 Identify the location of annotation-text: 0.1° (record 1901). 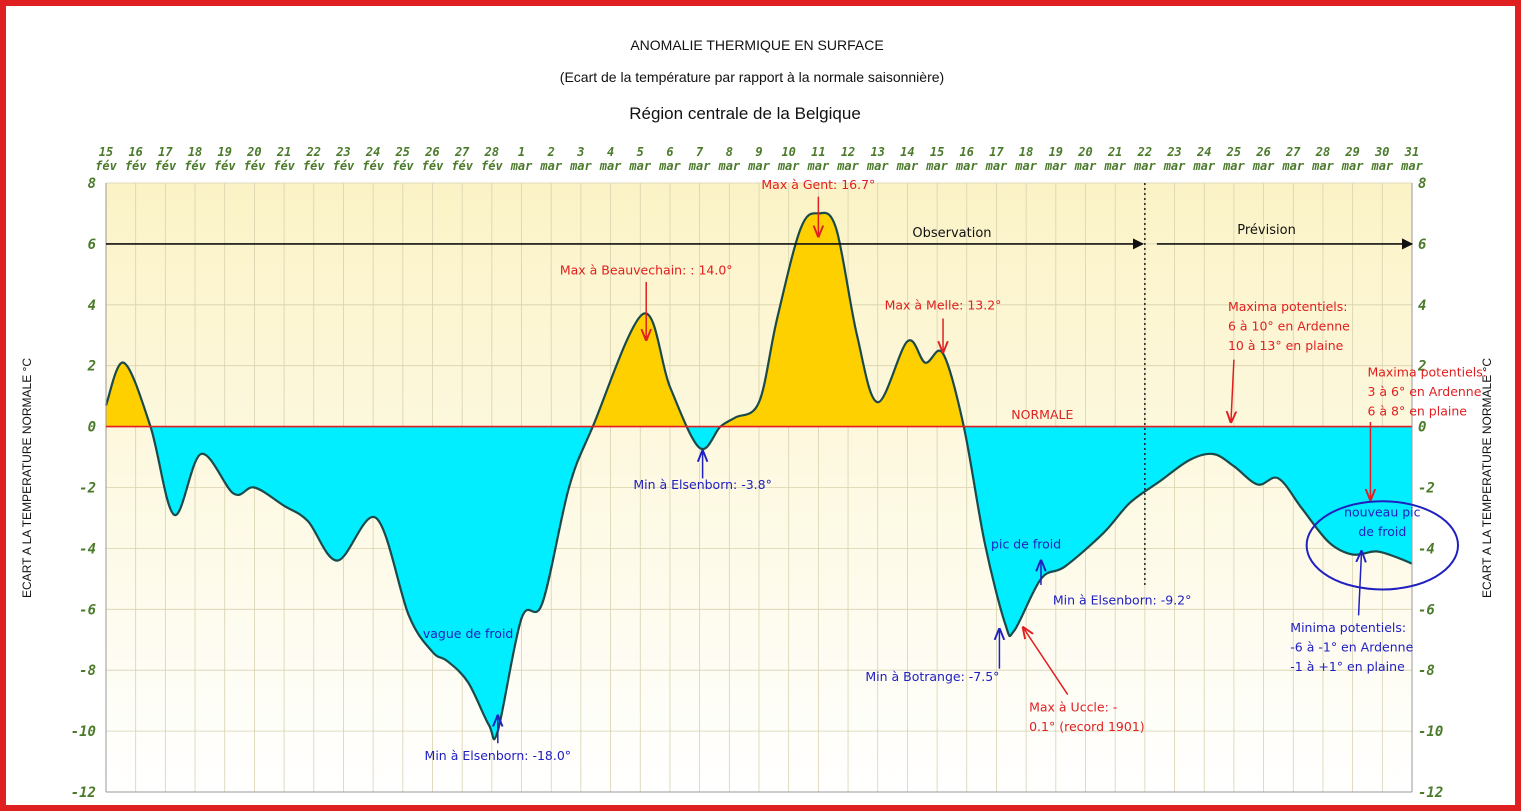
(1087, 726).